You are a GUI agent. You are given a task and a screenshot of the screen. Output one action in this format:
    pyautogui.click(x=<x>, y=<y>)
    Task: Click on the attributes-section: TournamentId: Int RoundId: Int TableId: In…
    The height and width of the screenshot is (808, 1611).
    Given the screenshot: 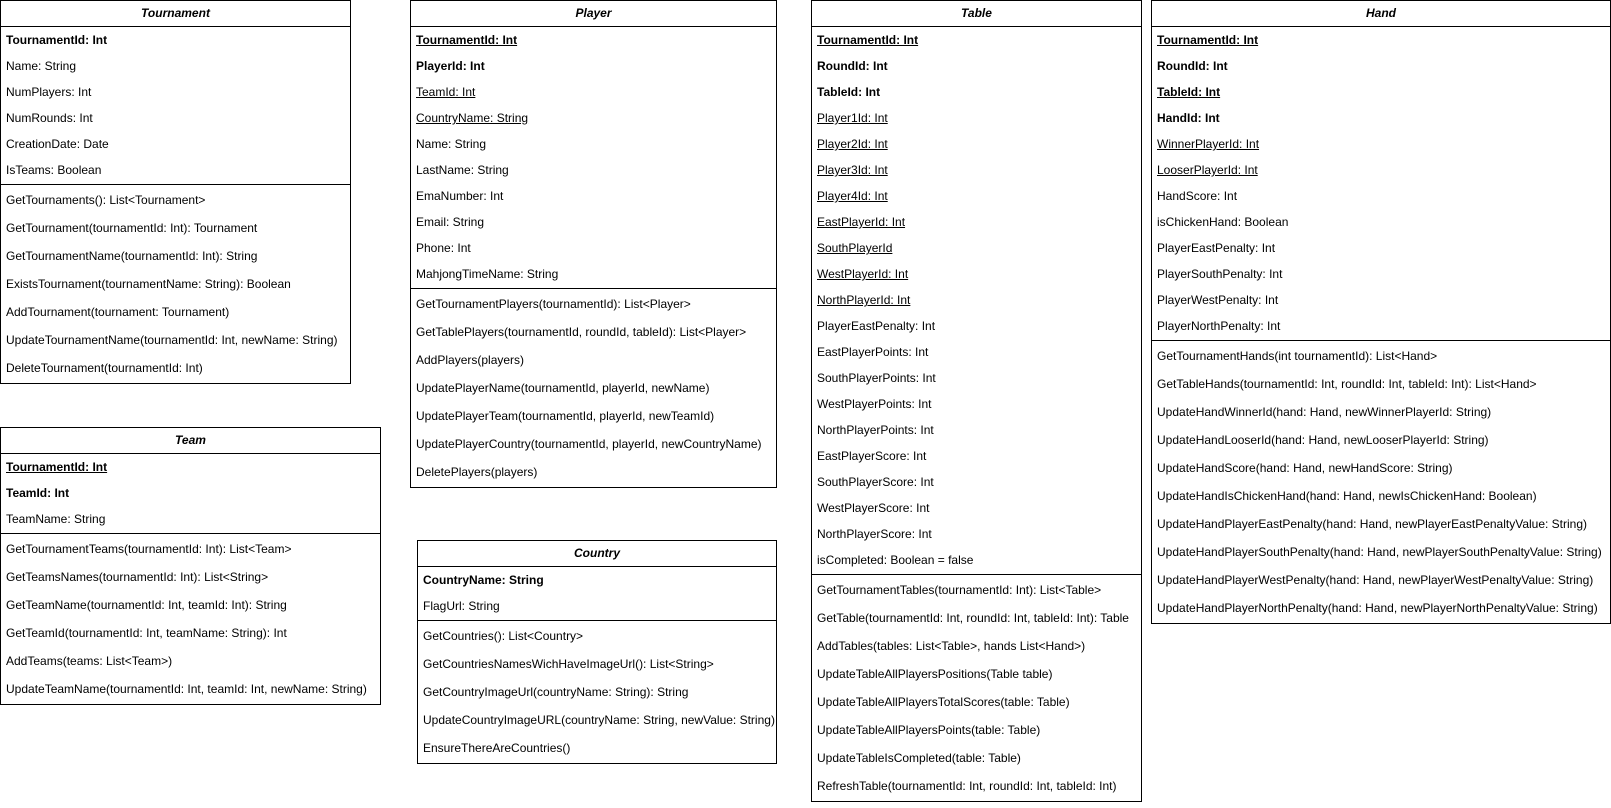 What is the action you would take?
    pyautogui.click(x=1381, y=184)
    